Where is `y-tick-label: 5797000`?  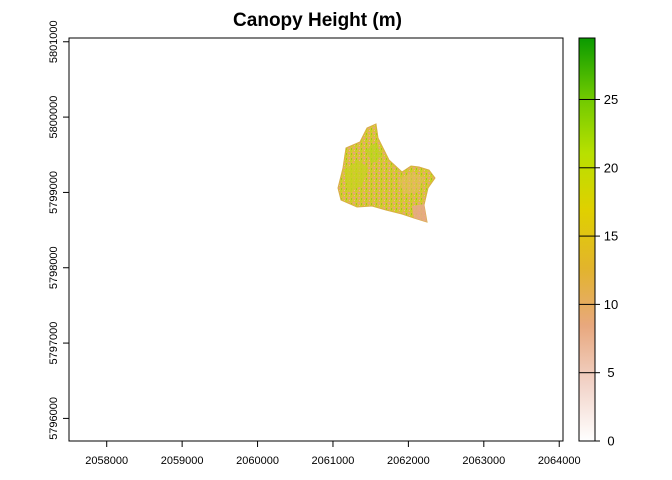
y-tick-label: 5797000 is located at coordinates (54, 343).